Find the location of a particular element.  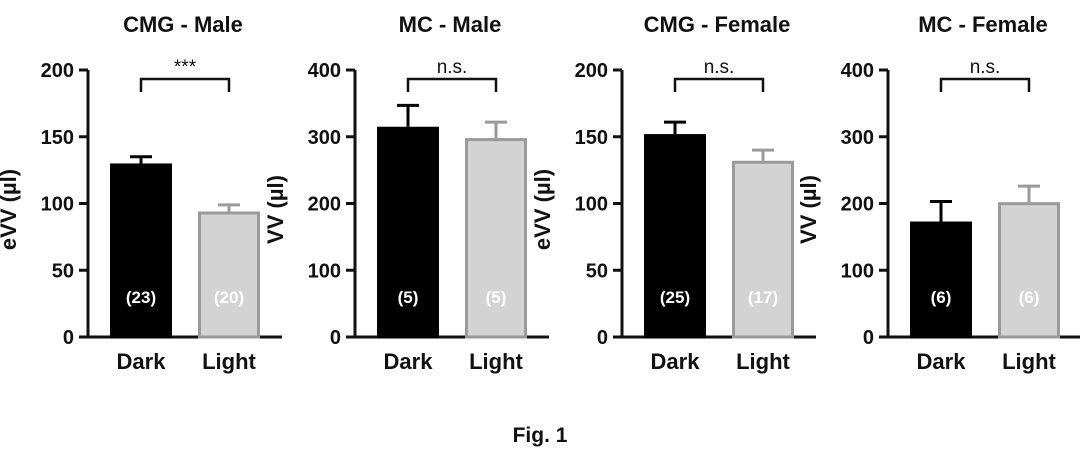

significance-label: *** is located at coordinates (185, 67).